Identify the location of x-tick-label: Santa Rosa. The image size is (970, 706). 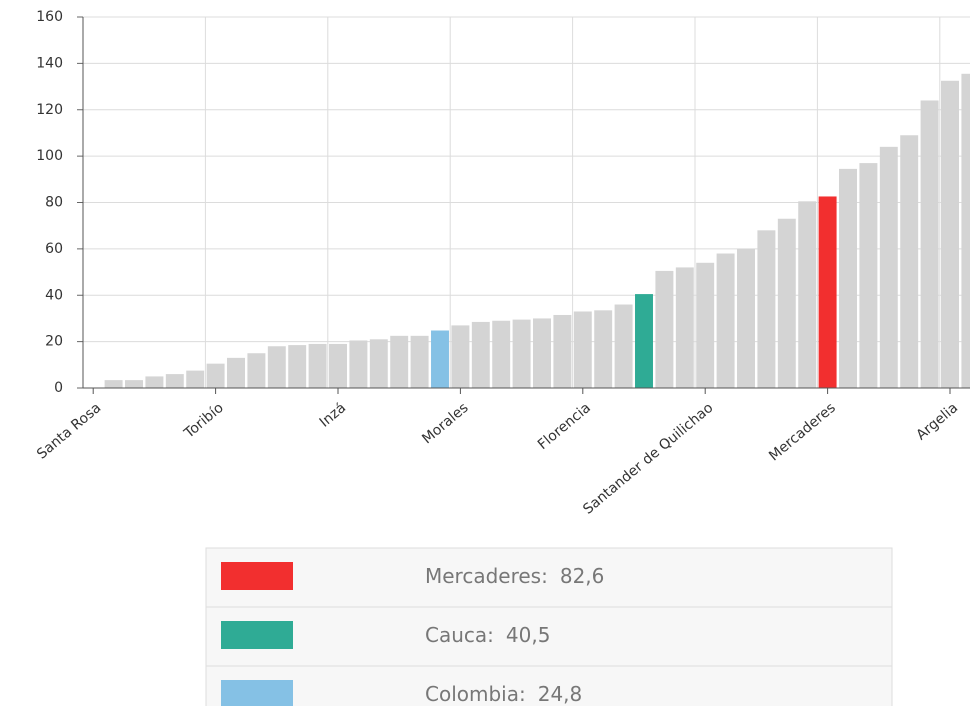
(69, 431).